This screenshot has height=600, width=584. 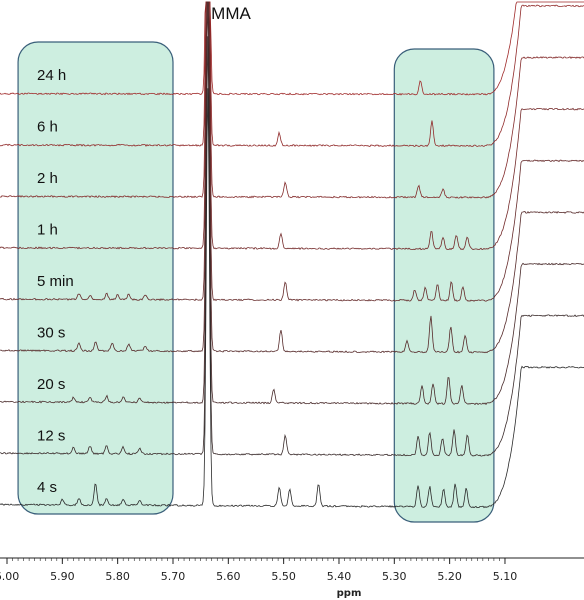 I want to click on trace-label: 5 min, so click(x=55, y=281).